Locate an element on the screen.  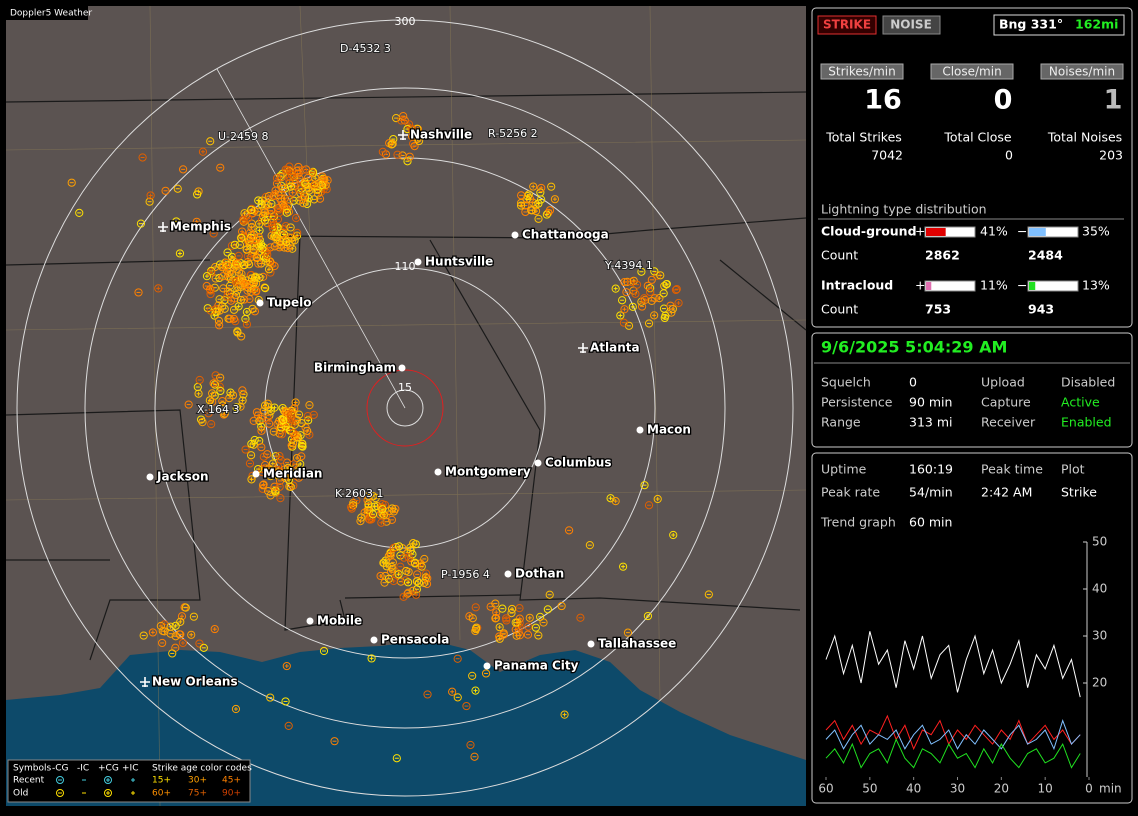
pct-fill is located at coordinates (936, 232).